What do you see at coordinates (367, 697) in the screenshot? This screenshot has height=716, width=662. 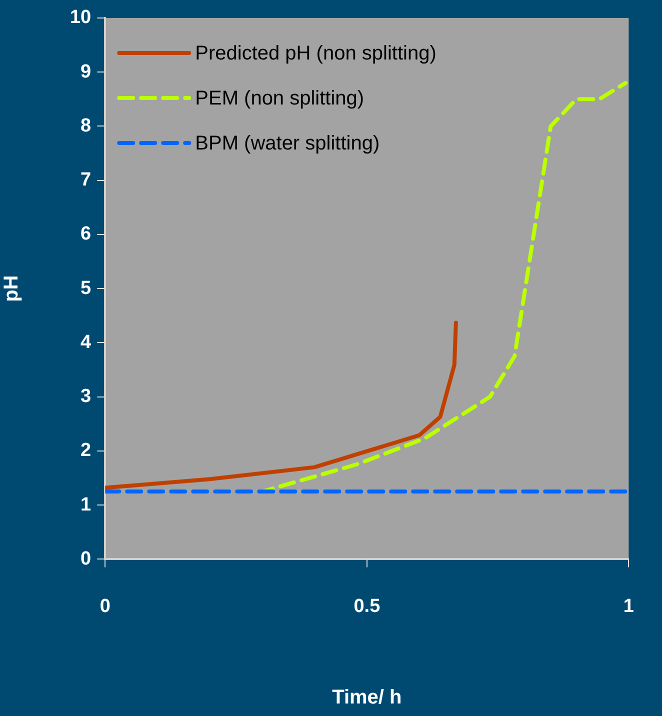 I see `x-axis-title: Time/ h` at bounding box center [367, 697].